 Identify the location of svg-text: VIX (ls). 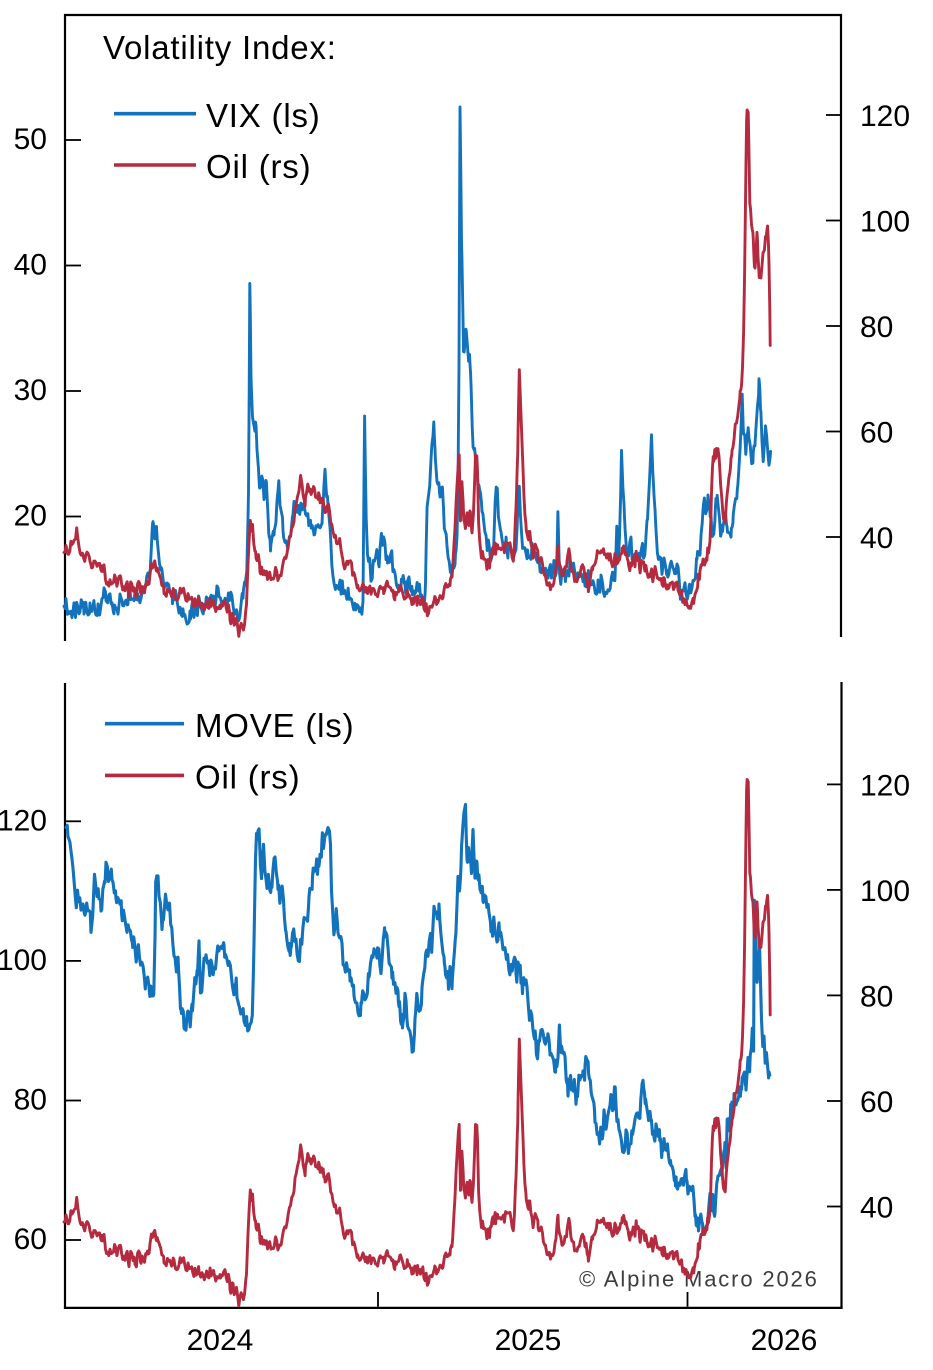
(263, 115).